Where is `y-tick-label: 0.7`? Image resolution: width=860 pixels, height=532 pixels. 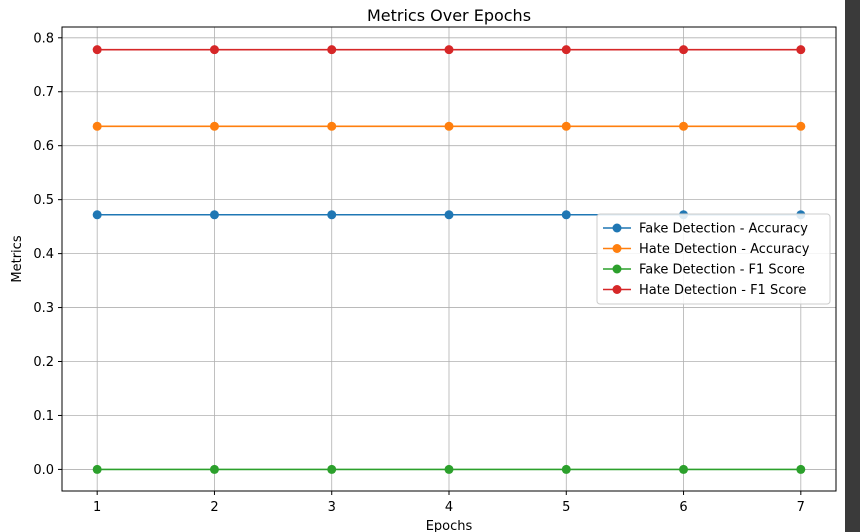
y-tick-label: 0.7 is located at coordinates (43, 92).